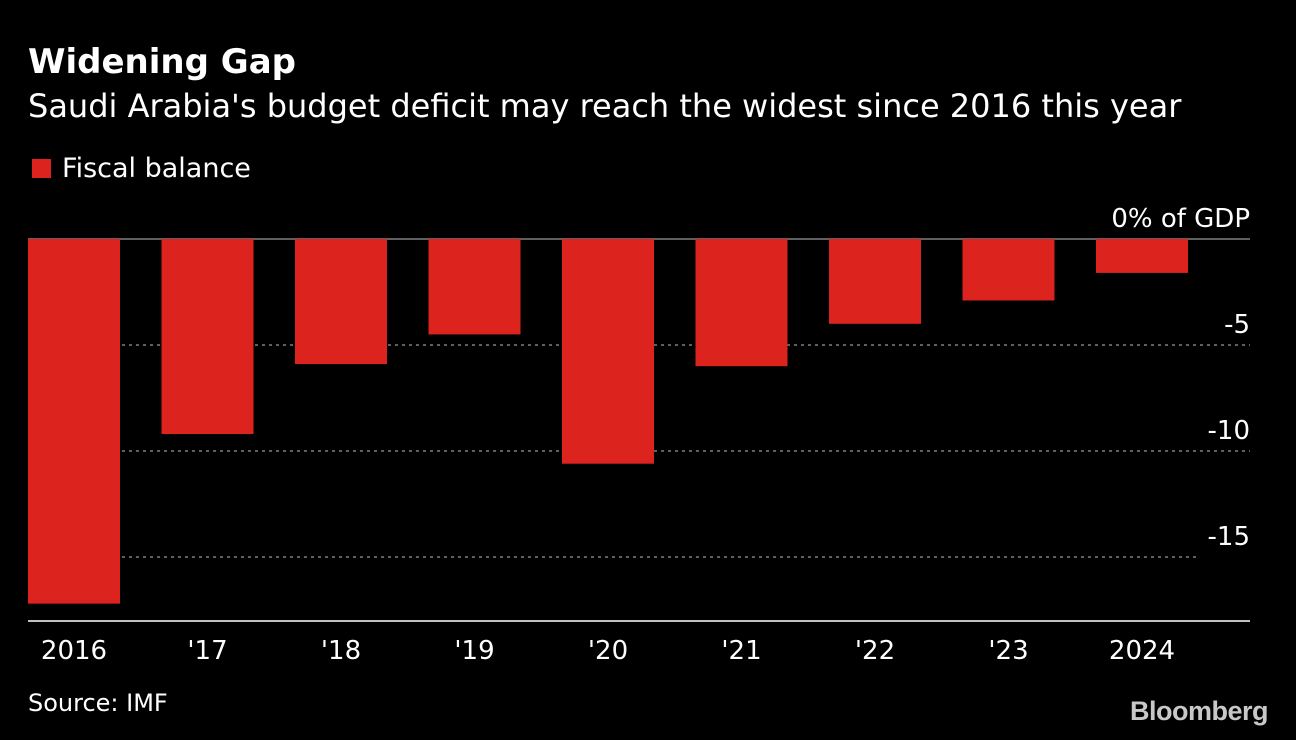  Describe the element at coordinates (156, 168) in the screenshot. I see `legend-label: Fiscal balance` at that location.